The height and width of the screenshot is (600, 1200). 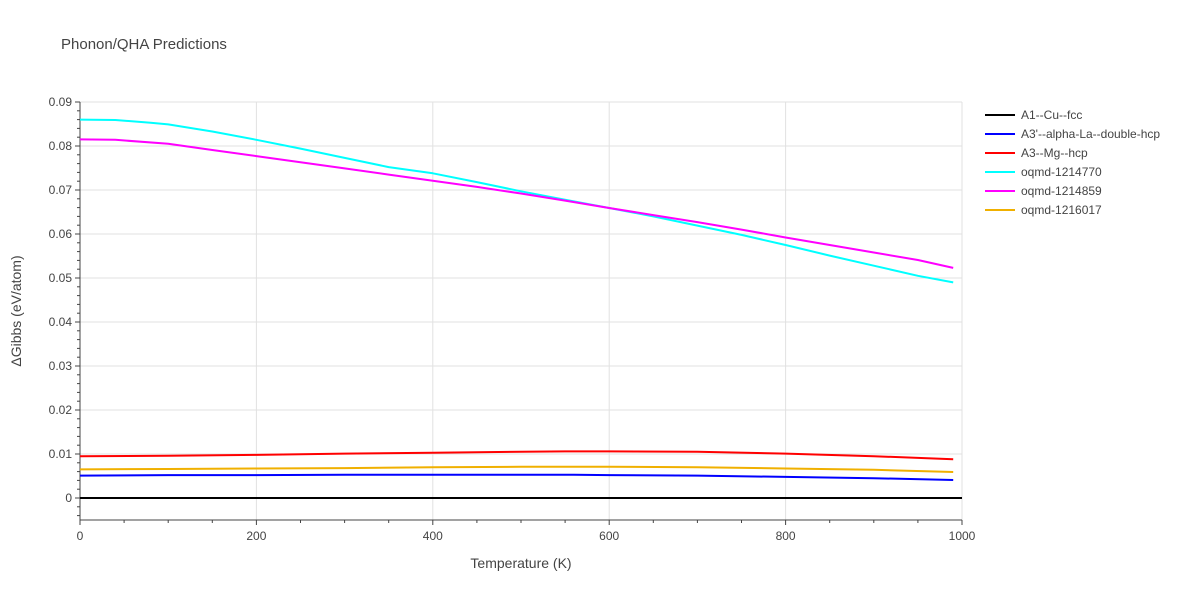 I want to click on y-tick-label: 0.03, so click(x=61, y=366).